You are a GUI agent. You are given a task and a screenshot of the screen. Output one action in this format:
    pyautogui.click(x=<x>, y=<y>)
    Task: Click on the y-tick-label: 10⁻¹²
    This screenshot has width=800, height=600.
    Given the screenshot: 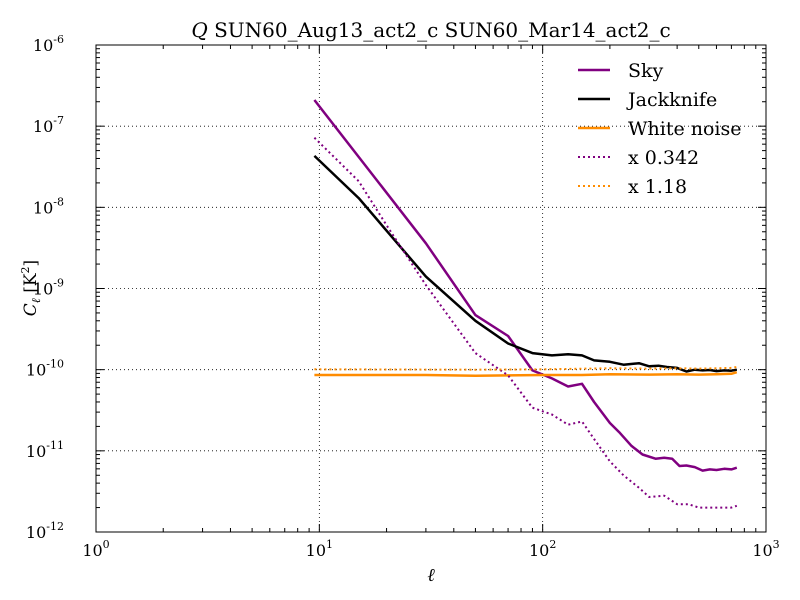 What is the action you would take?
    pyautogui.click(x=45, y=531)
    